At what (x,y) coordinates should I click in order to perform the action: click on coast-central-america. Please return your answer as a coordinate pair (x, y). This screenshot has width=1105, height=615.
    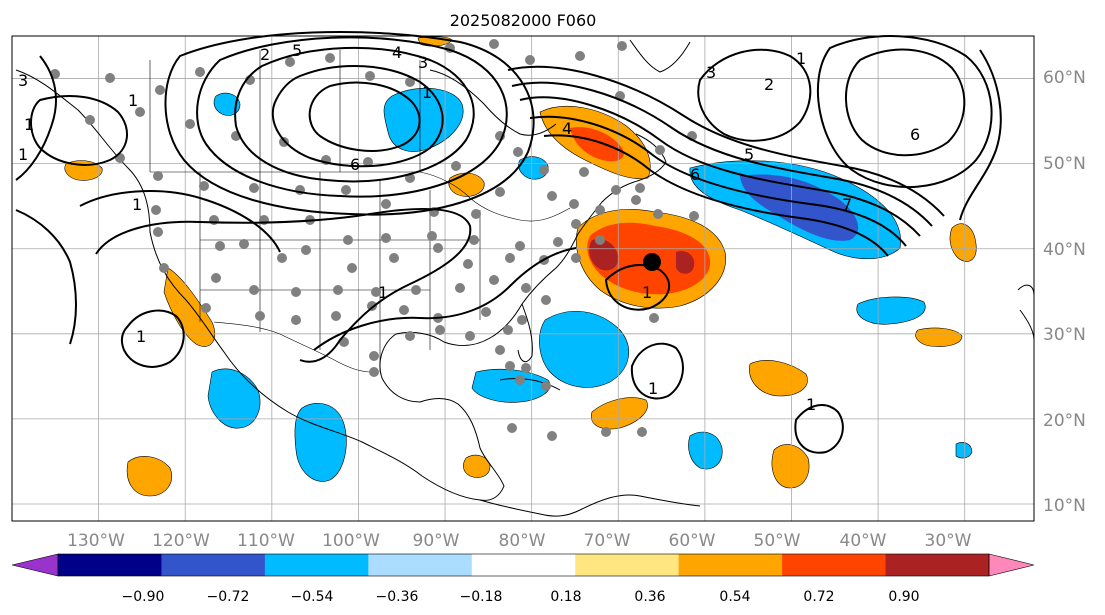
    Looking at the image, I should click on (530, 508).